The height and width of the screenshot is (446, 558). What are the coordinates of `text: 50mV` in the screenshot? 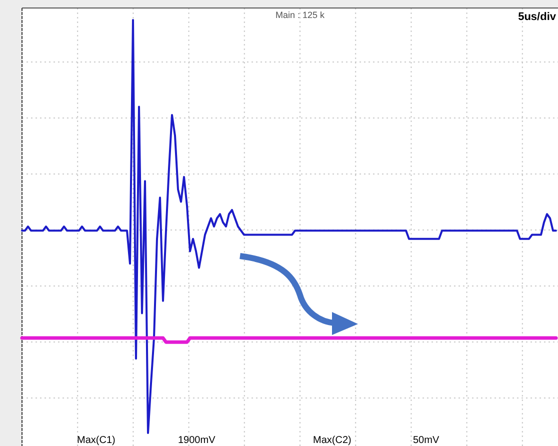 It's located at (426, 440).